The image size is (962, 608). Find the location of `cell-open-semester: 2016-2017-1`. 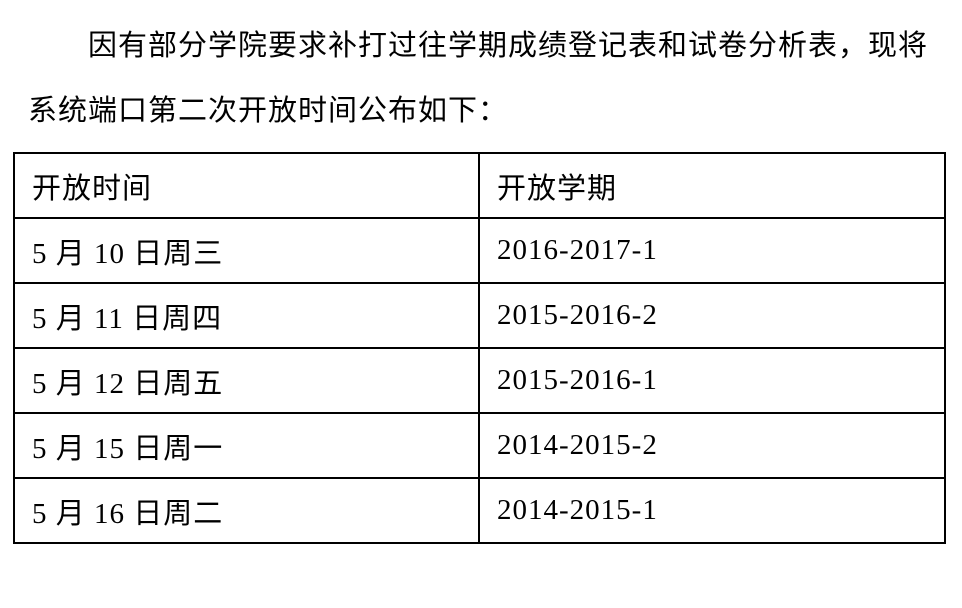

cell-open-semester: 2016-2017-1 is located at coordinates (712, 250).